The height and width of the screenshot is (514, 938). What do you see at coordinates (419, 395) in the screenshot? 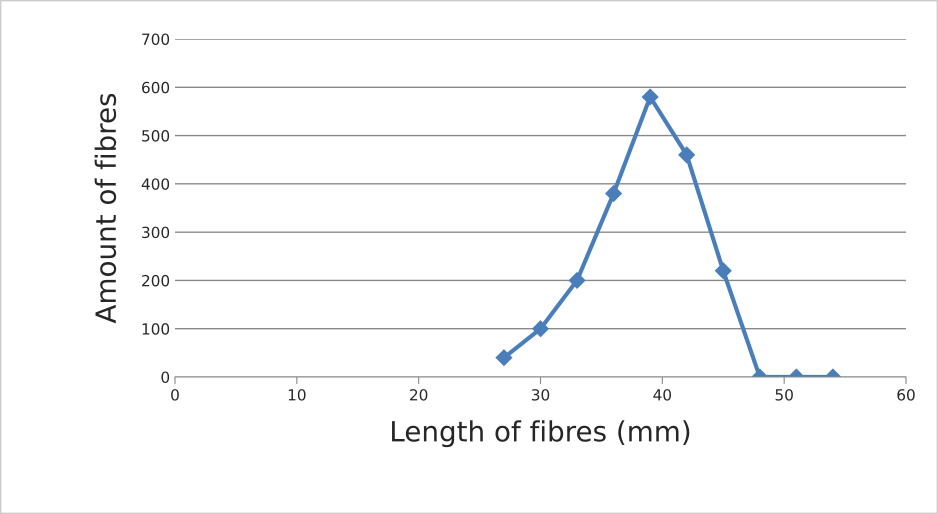
I see `x-tick-label: 20` at bounding box center [419, 395].